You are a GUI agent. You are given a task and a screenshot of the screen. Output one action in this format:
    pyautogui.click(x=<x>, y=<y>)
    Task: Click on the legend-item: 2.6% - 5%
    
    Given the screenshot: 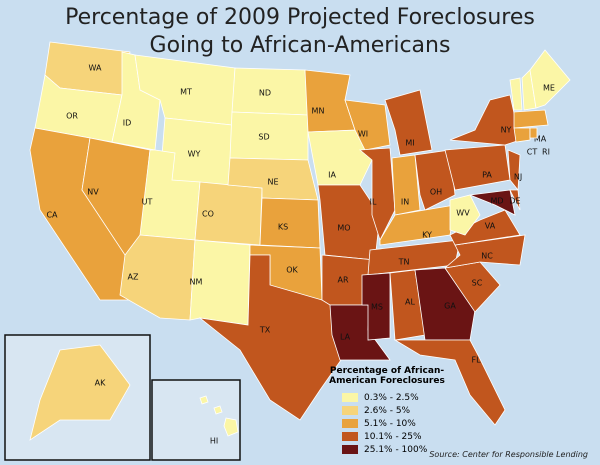 What is the action you would take?
    pyautogui.click(x=412, y=410)
    